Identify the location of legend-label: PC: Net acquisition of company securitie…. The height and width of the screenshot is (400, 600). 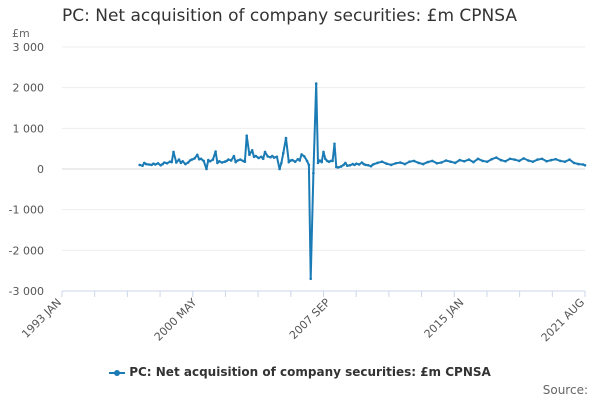
(310, 372).